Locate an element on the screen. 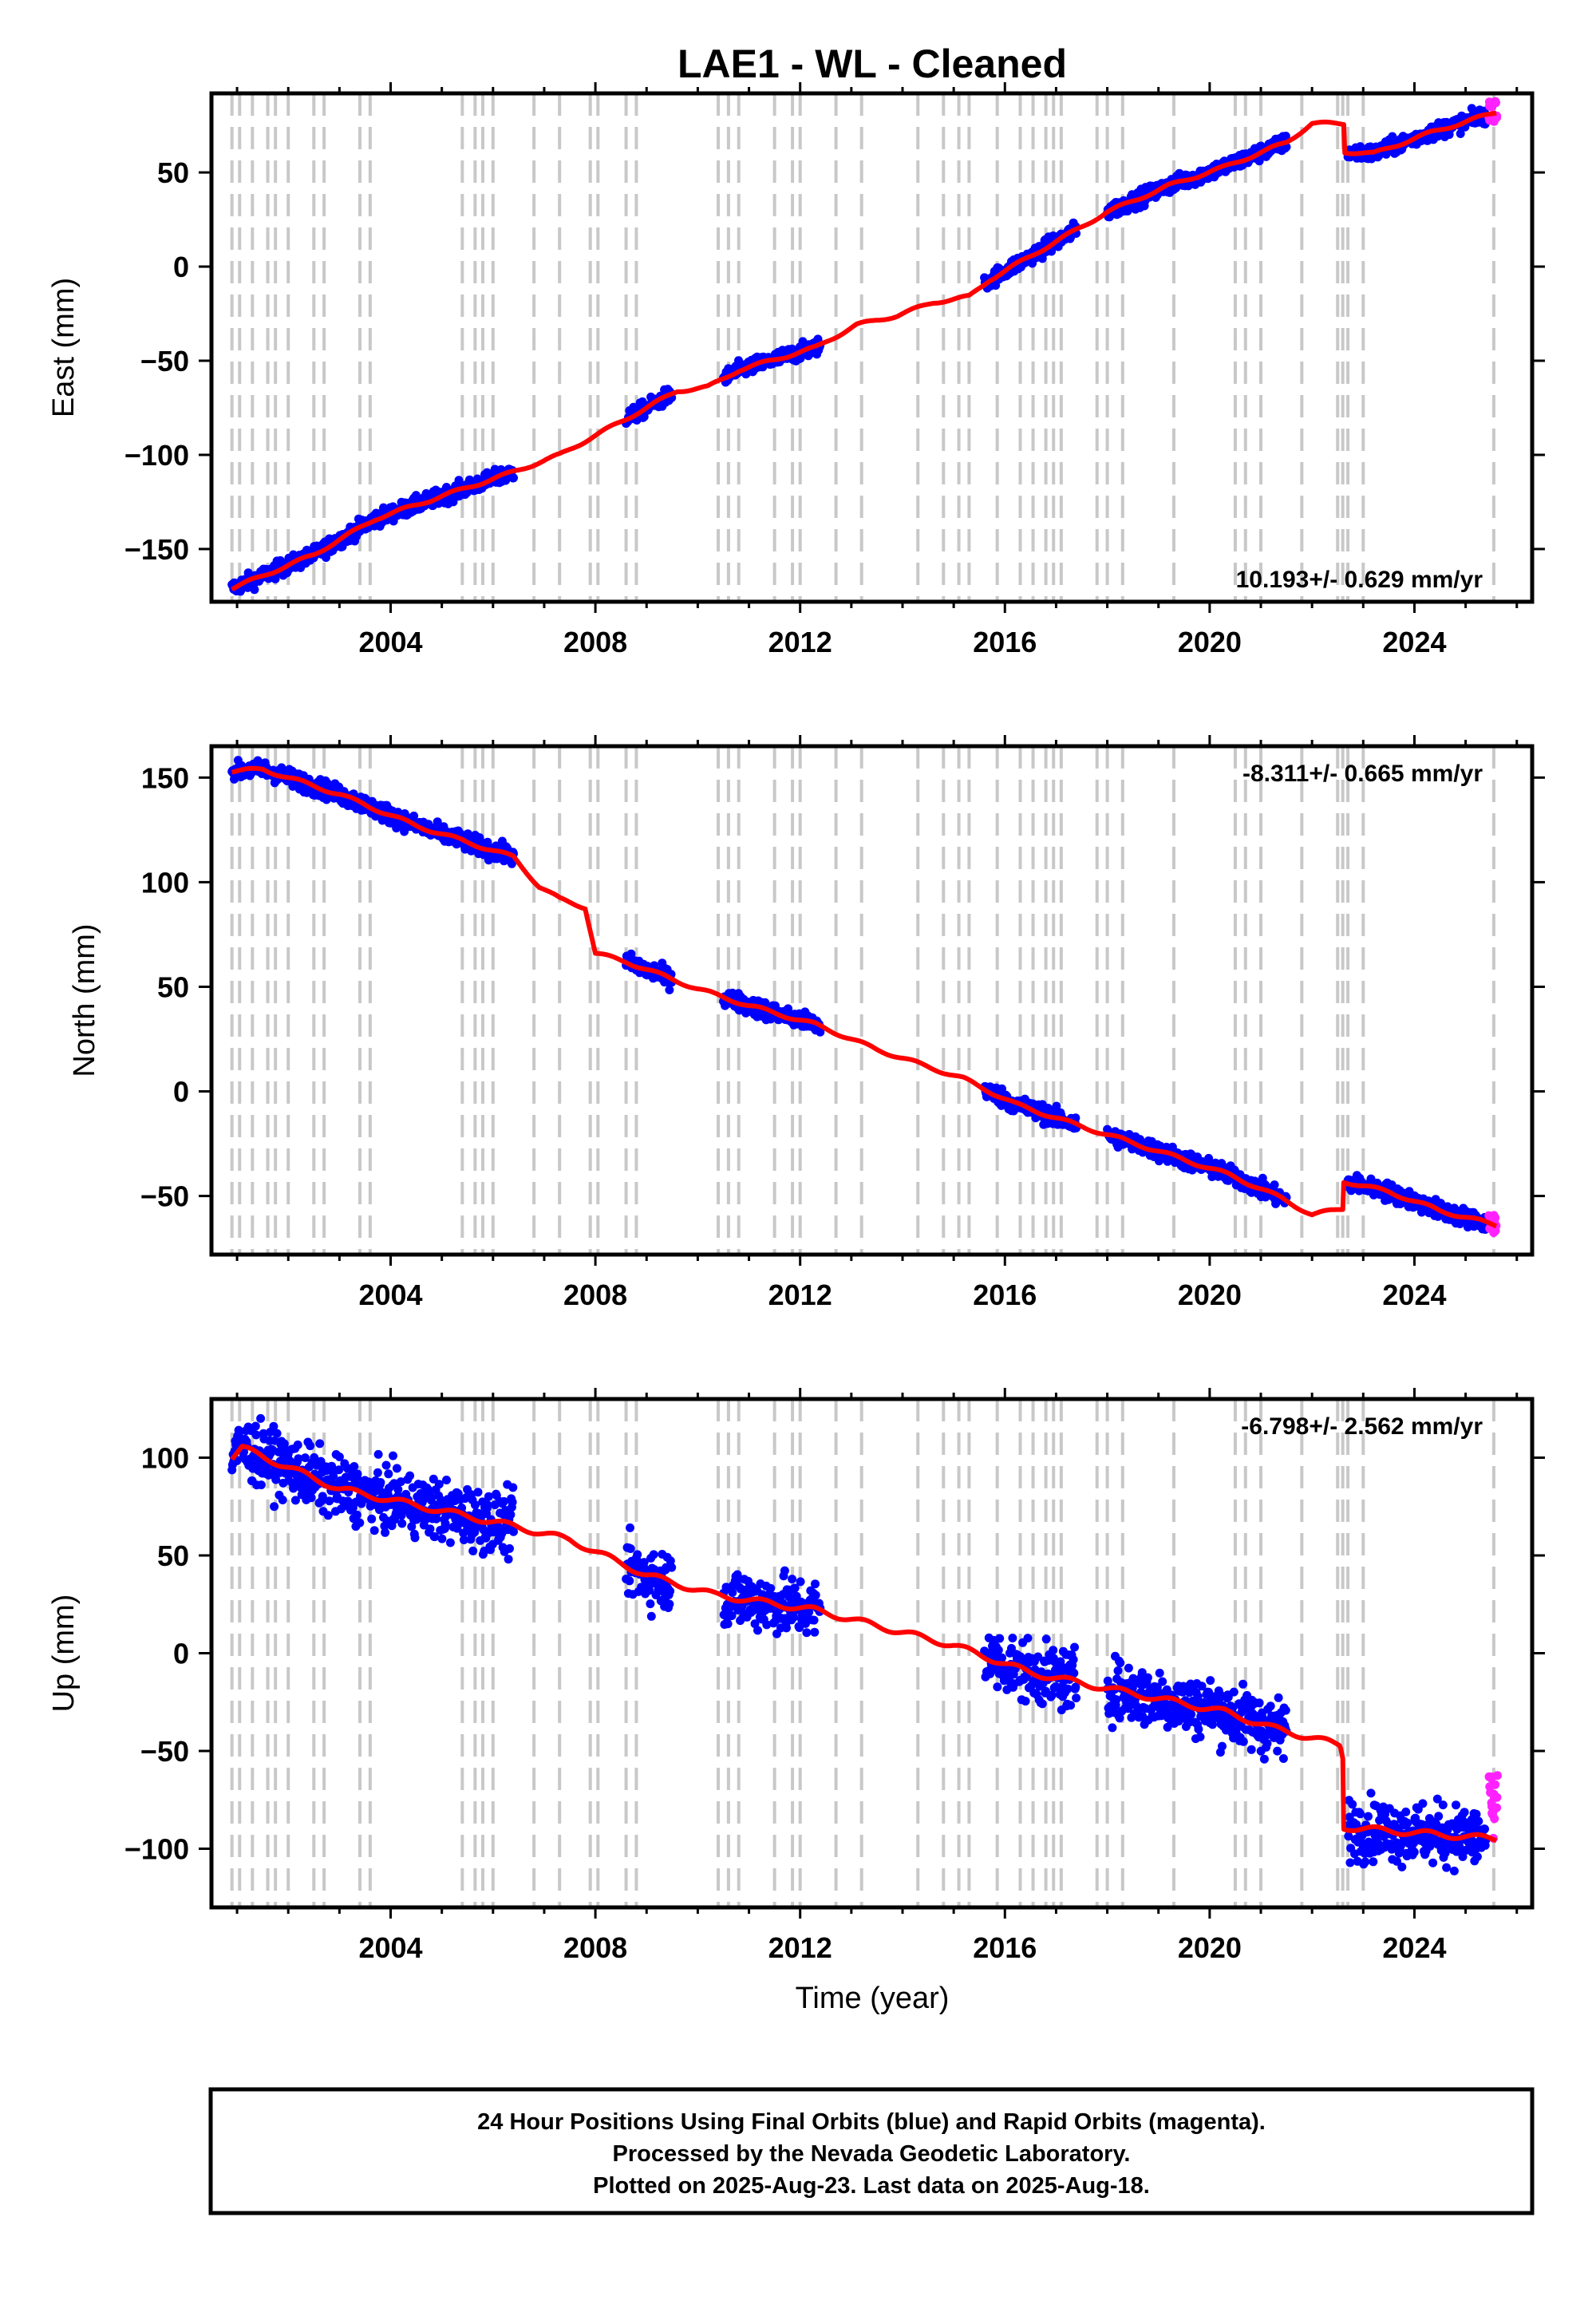  x-tick-label: 2024 is located at coordinates (1414, 1295).